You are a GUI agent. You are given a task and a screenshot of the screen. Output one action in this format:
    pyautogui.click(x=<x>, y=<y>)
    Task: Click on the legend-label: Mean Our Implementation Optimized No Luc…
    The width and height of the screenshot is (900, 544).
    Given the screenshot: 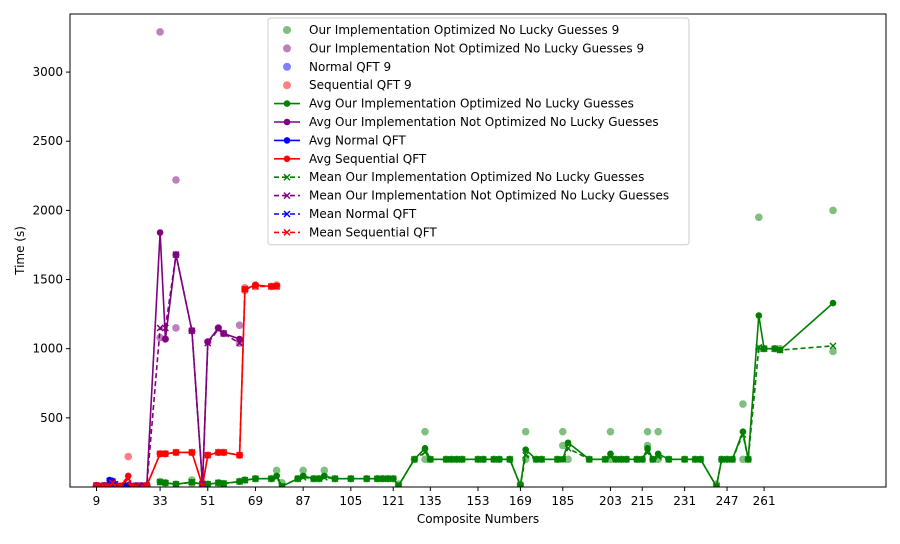 What is the action you would take?
    pyautogui.click(x=476, y=177)
    